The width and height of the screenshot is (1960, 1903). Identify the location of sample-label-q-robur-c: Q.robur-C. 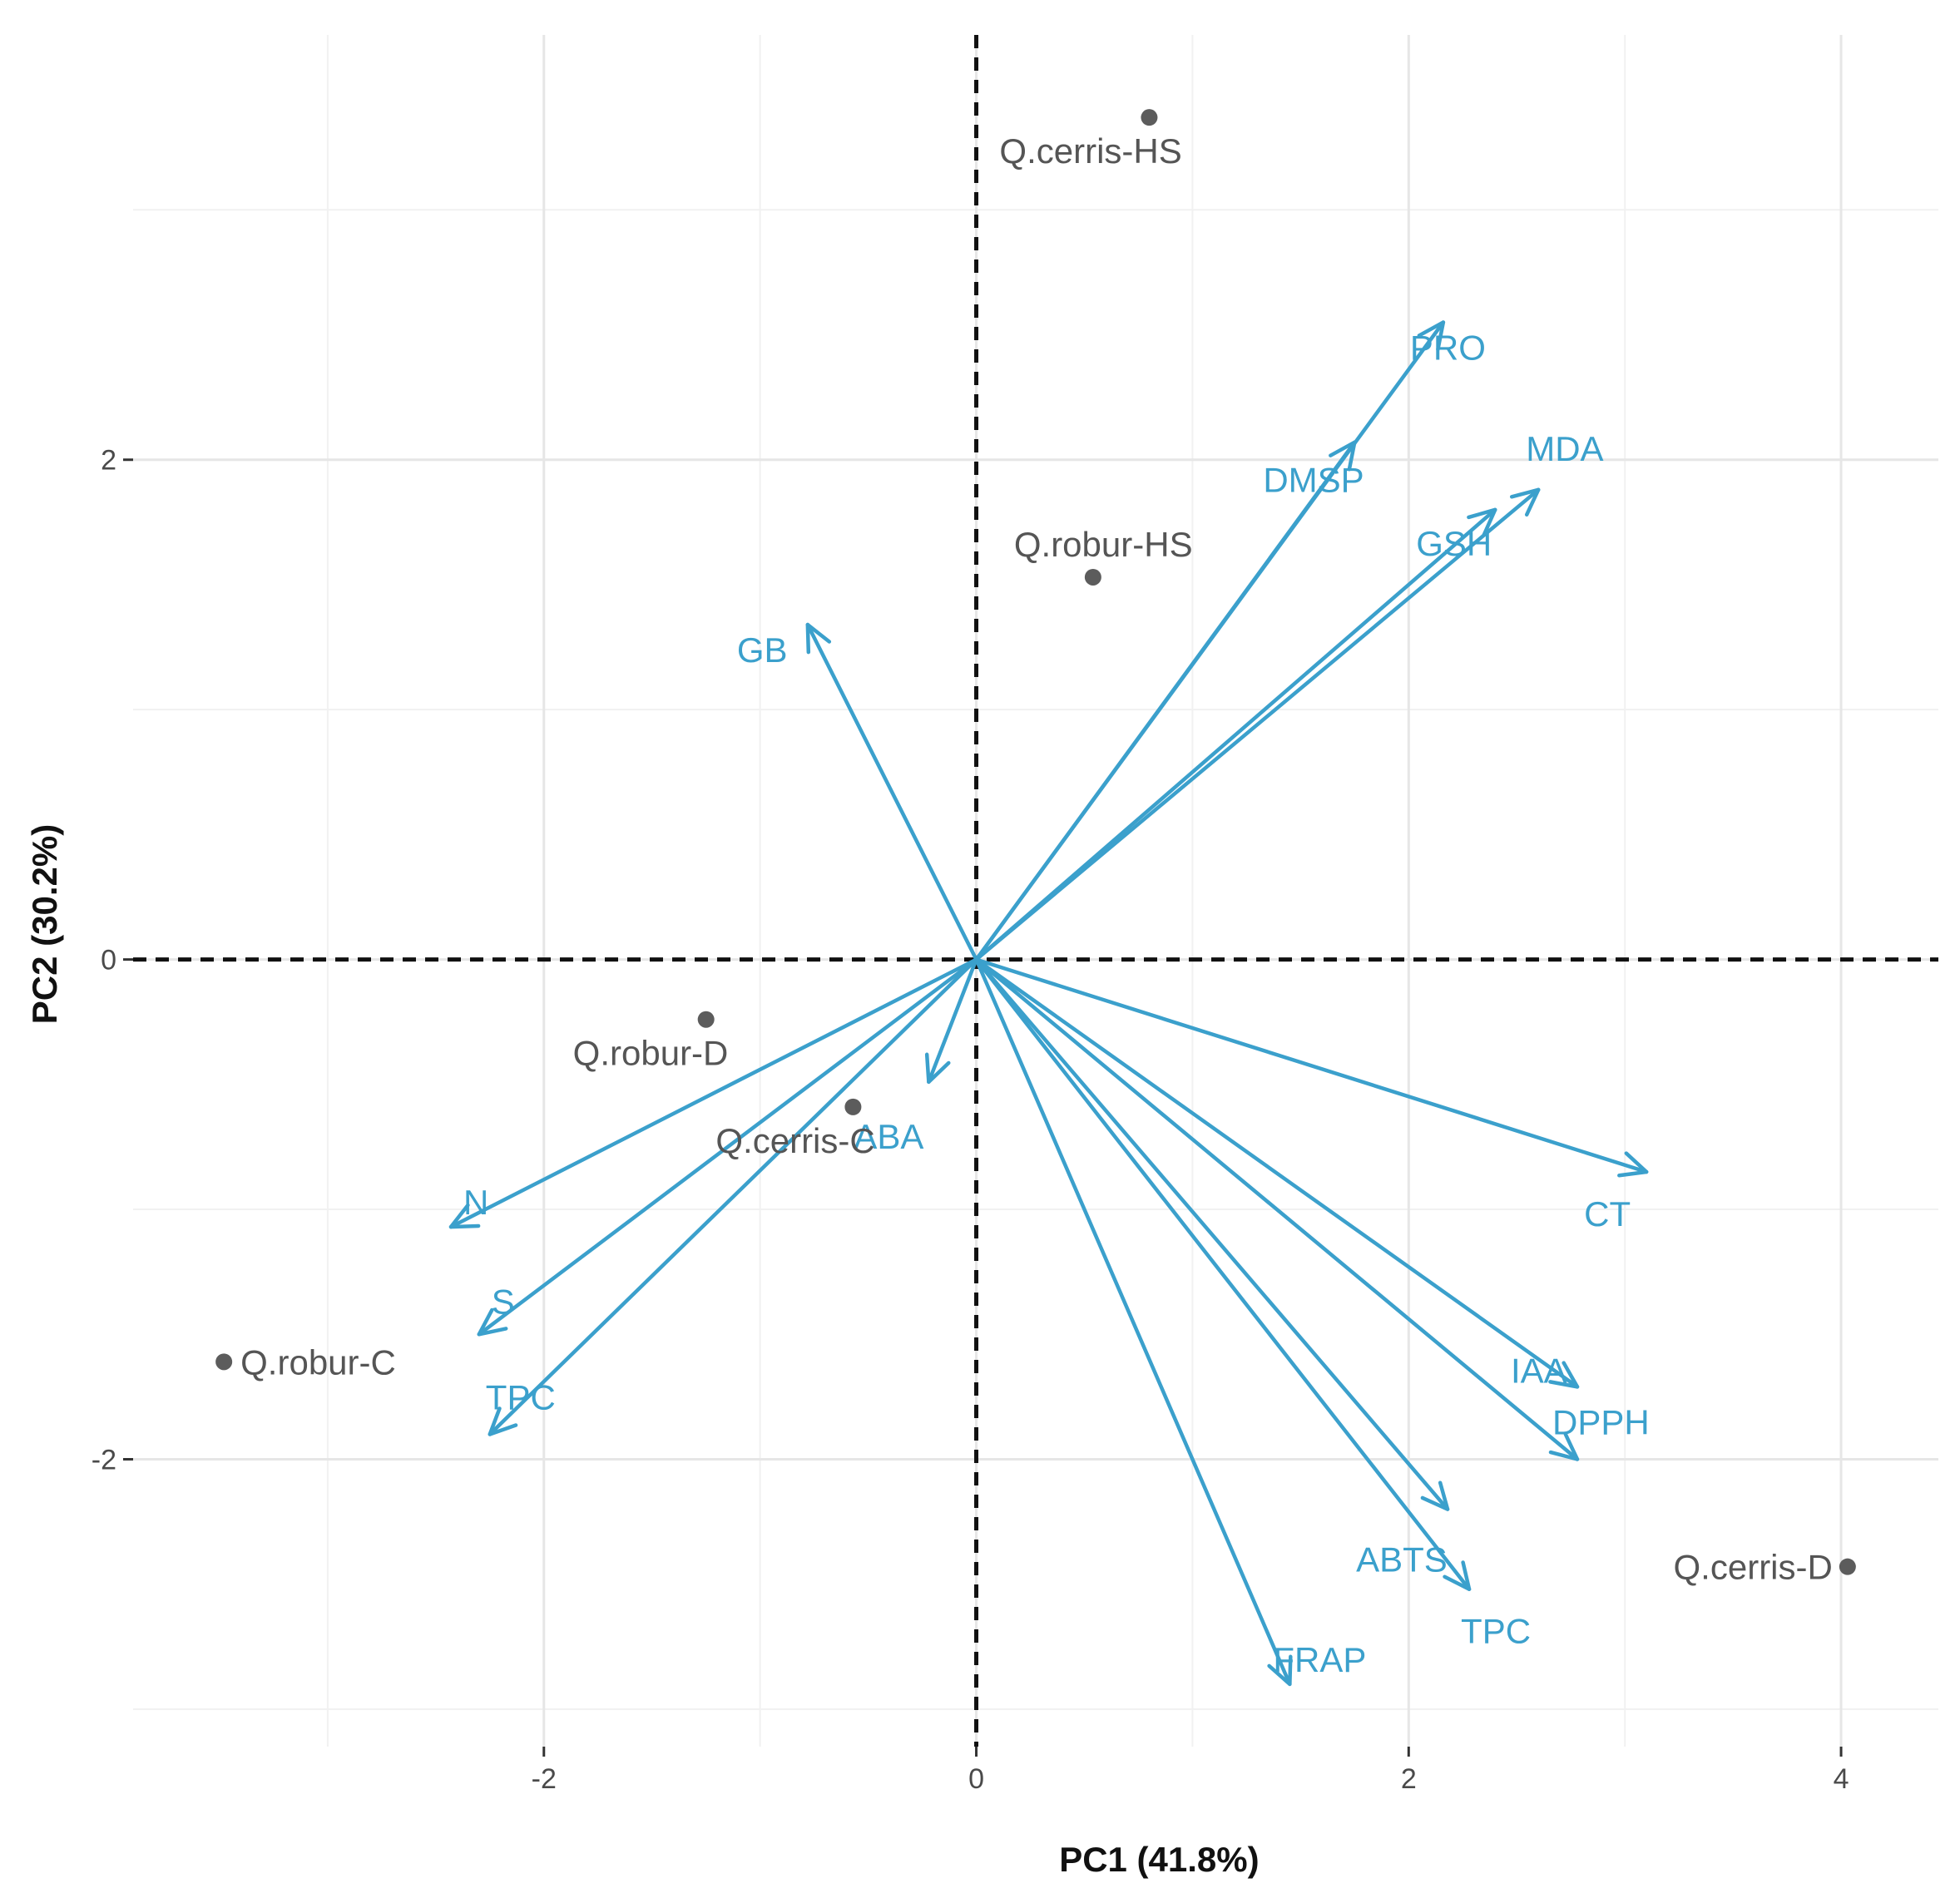
(318, 1362).